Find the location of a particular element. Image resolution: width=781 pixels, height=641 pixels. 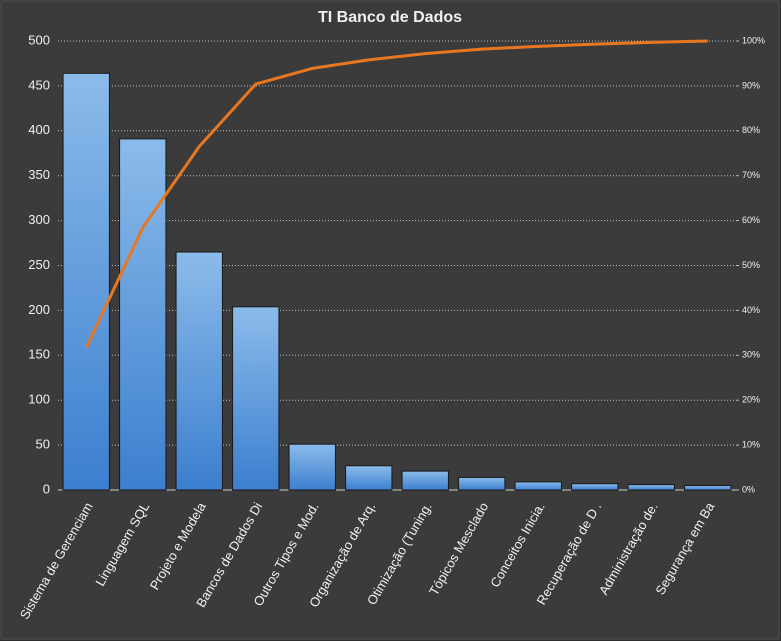

y2-tick-label: 70% is located at coordinates (751, 175).